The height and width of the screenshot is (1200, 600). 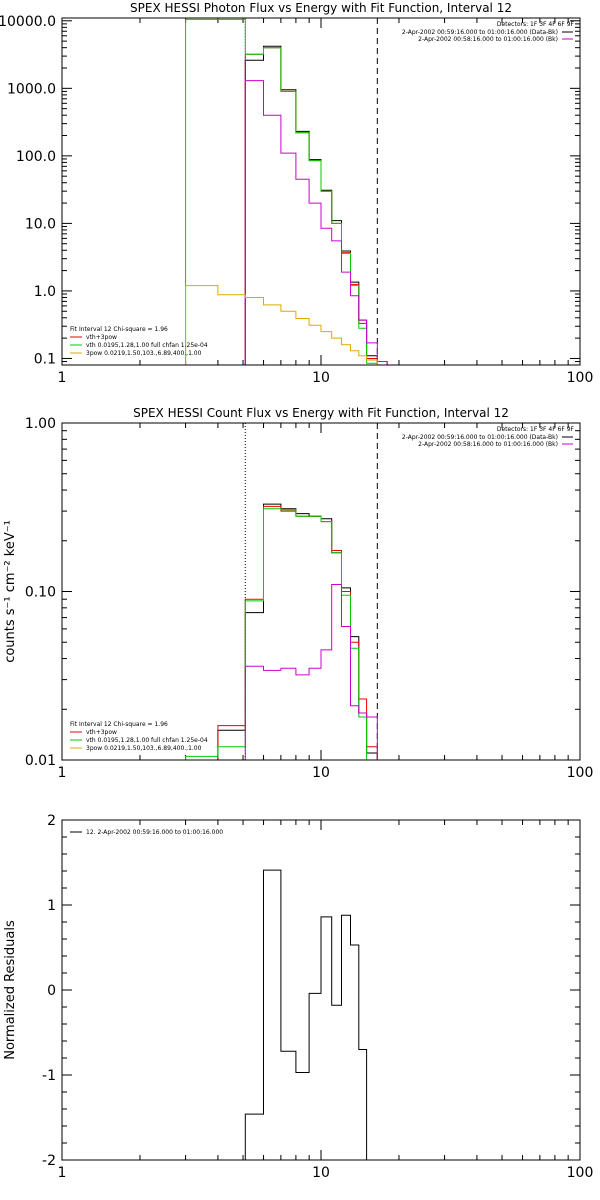 I want to click on y-tick-label: 0.10, so click(x=40, y=593).